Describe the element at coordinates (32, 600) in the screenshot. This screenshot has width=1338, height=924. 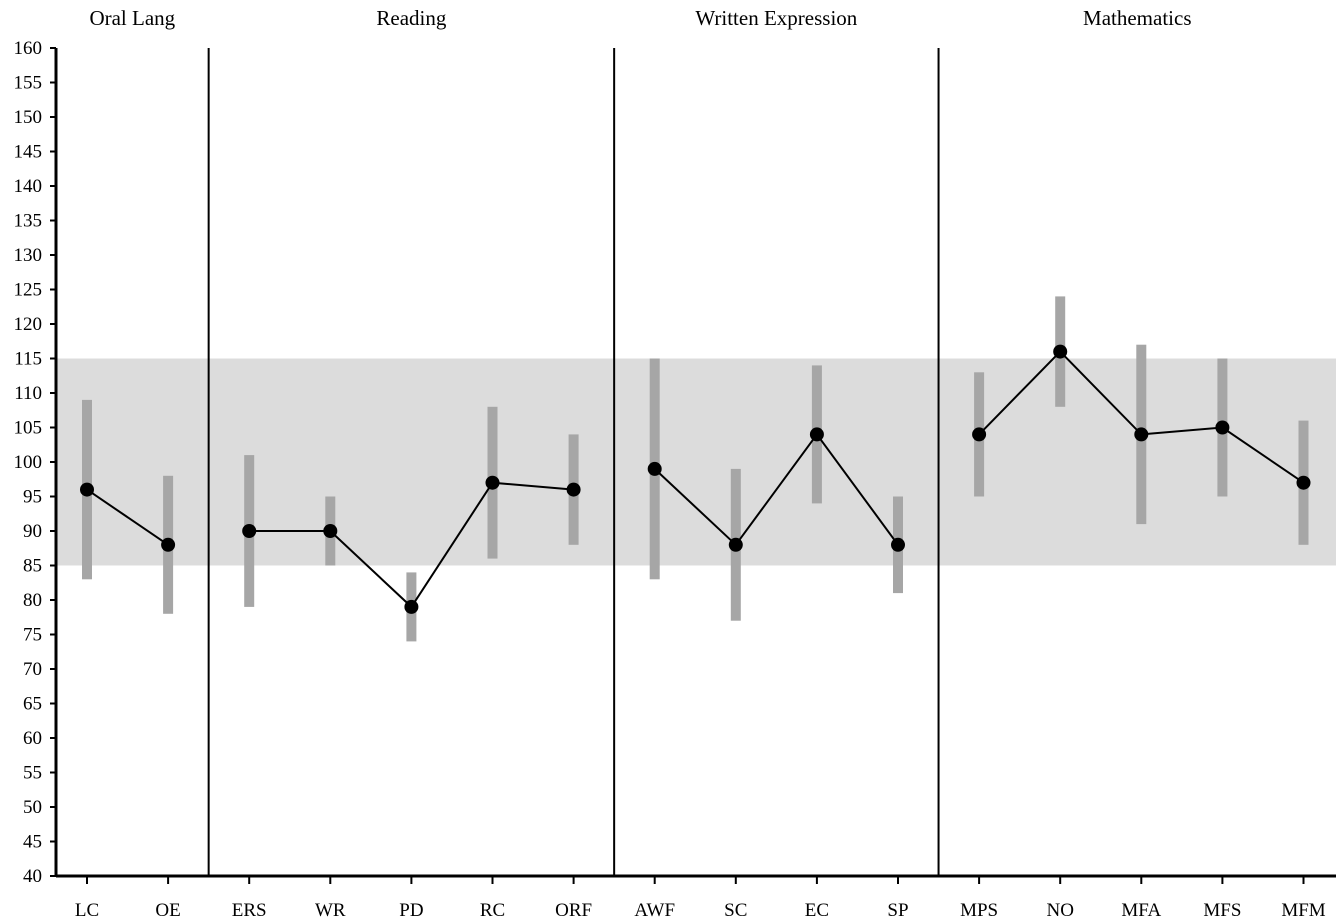
I see `y-tick-label-80: 80` at that location.